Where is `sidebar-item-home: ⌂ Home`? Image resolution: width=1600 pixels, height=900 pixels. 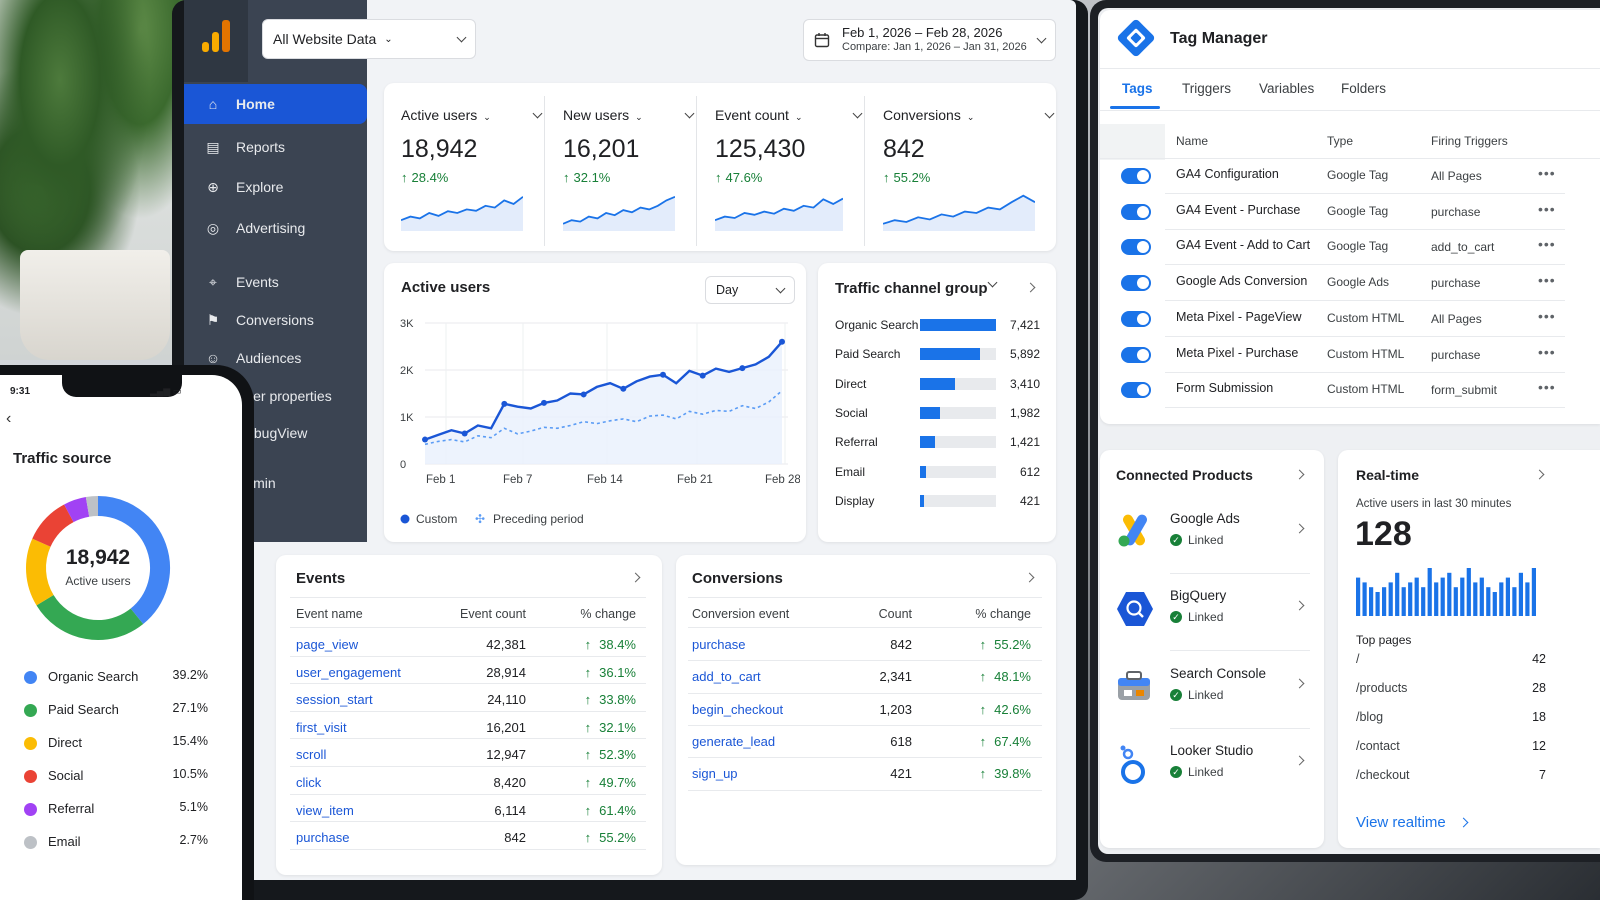 sidebar-item-home: ⌂ Home is located at coordinates (275, 104).